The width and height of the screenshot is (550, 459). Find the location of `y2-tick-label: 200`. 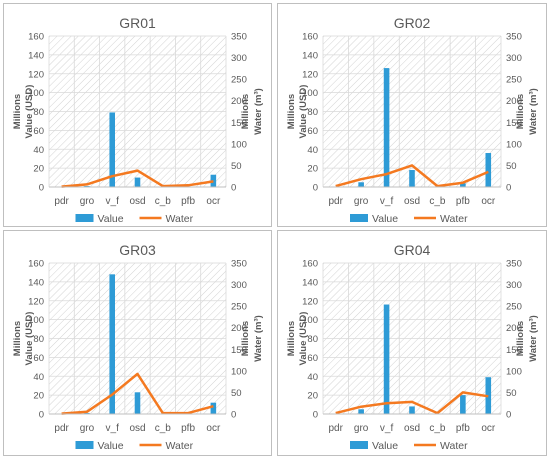

y2-tick-label: 200 is located at coordinates (514, 101).